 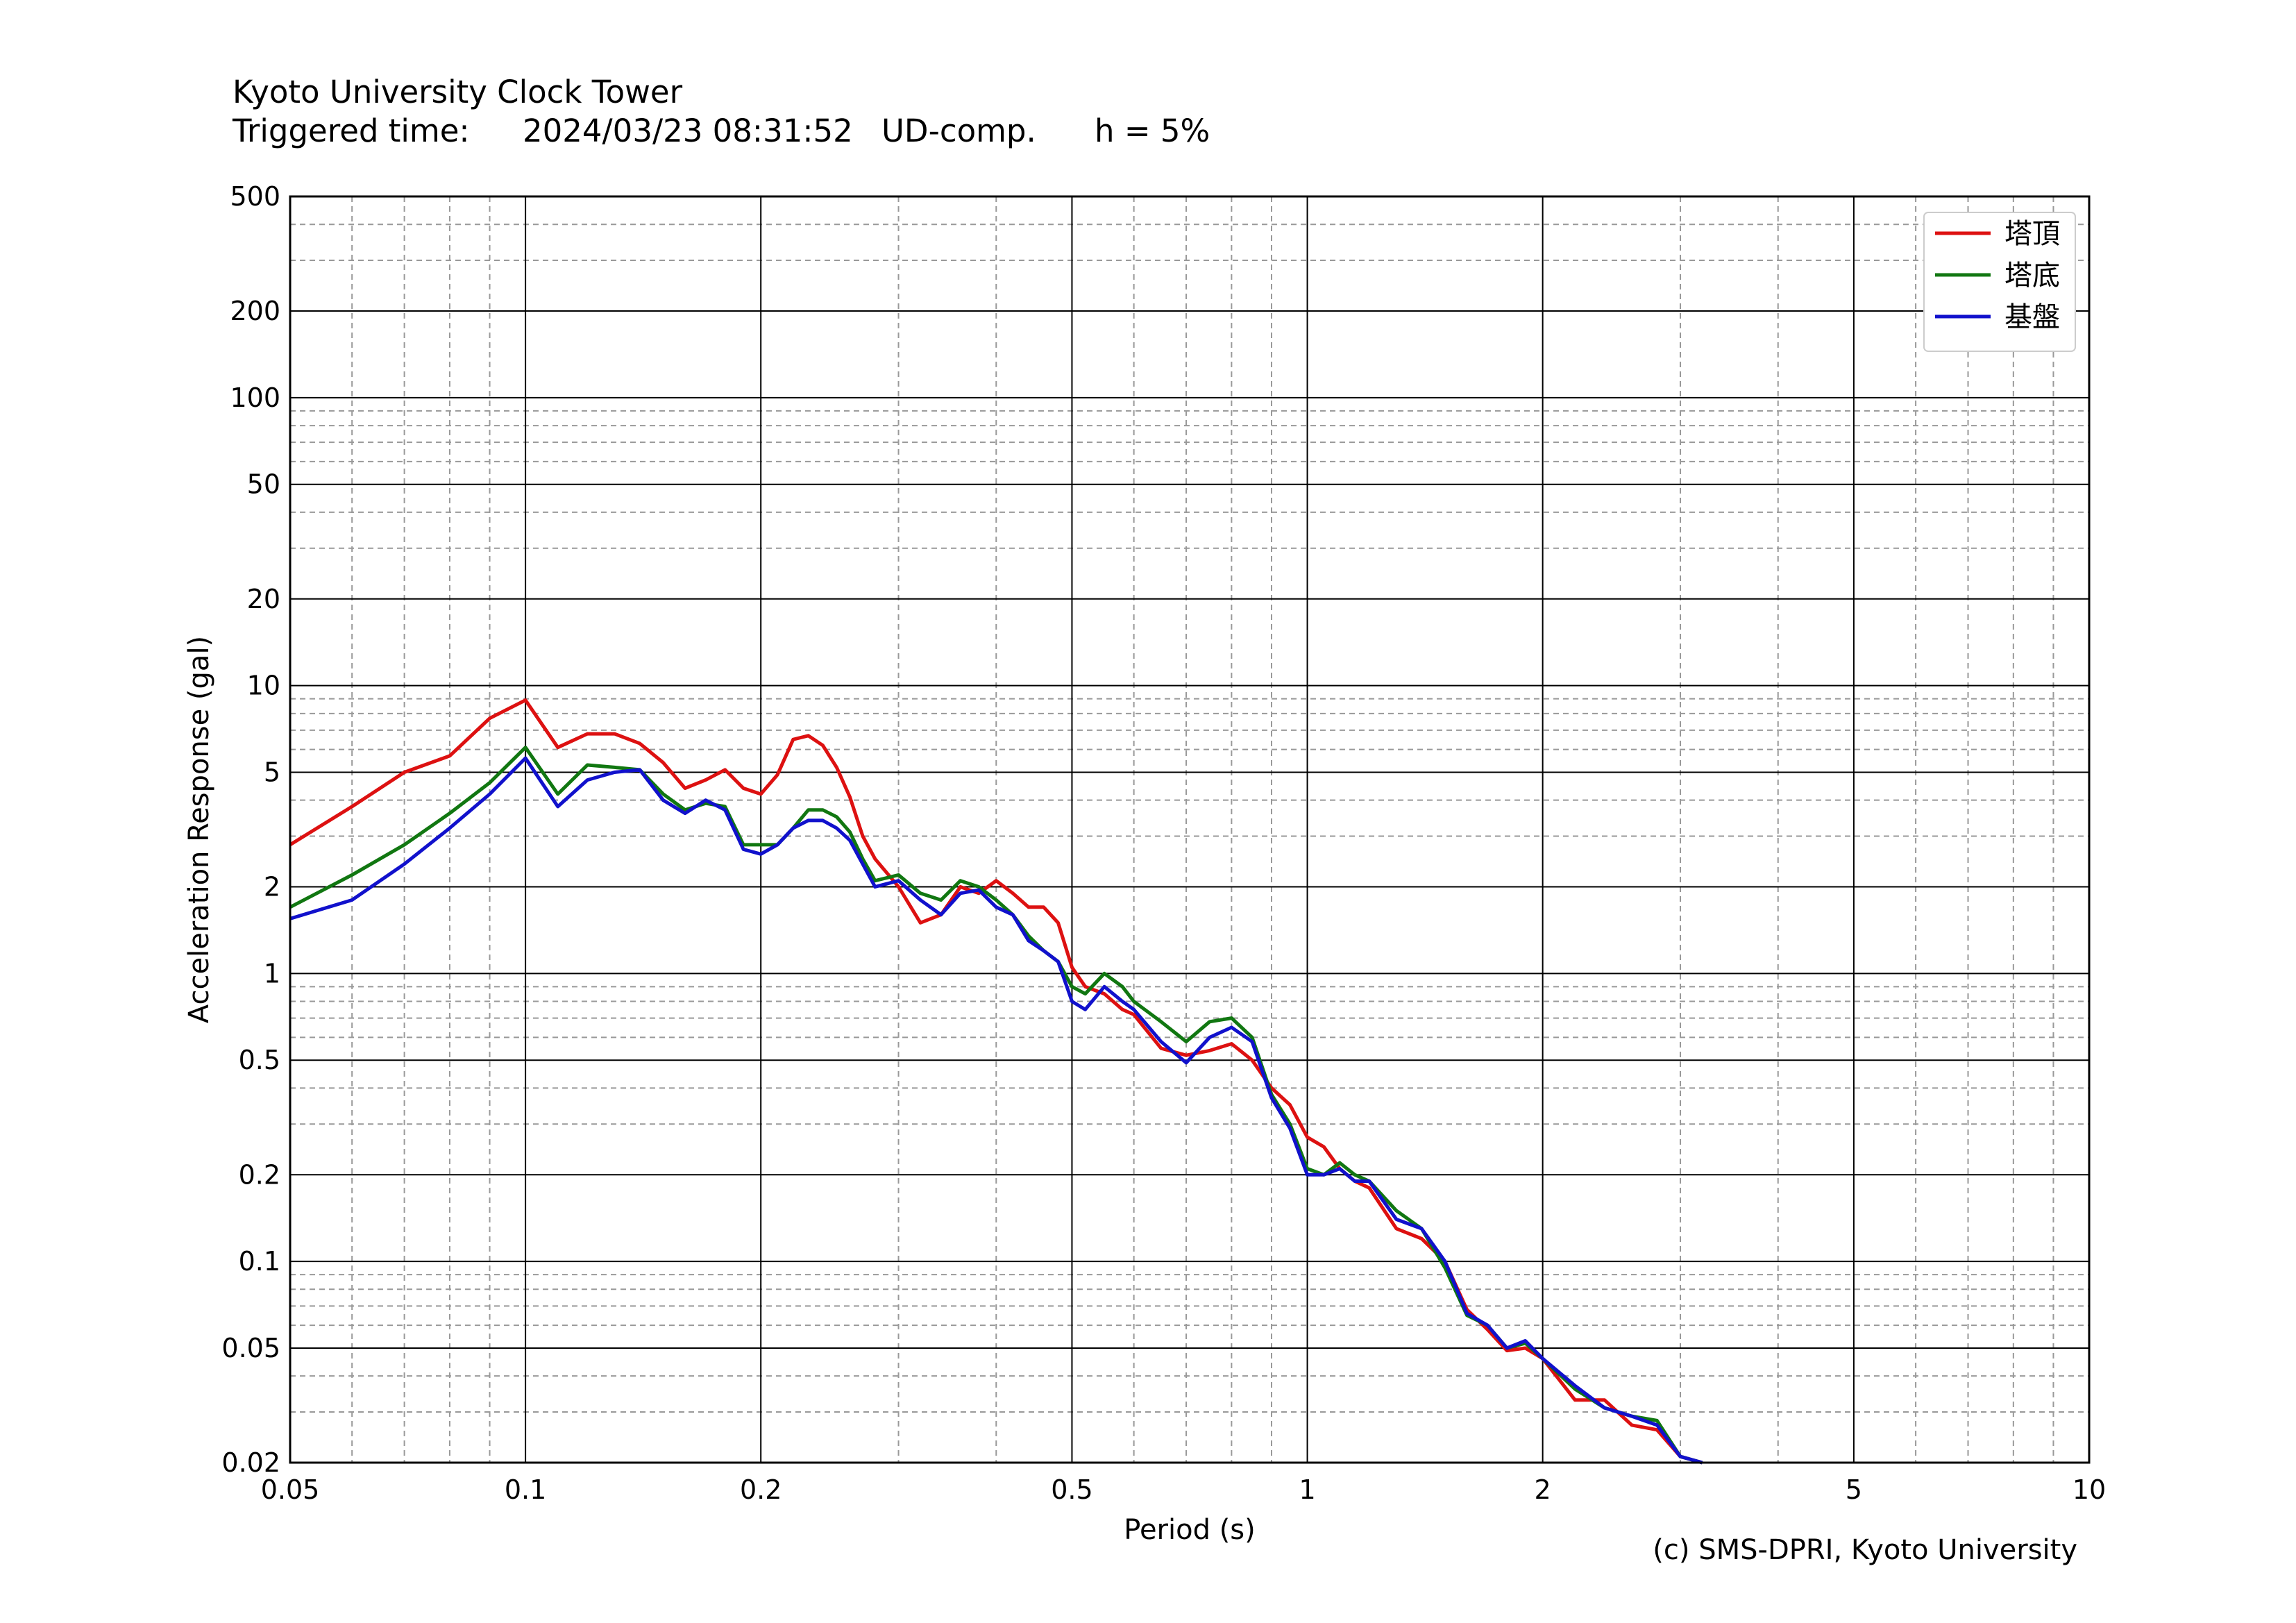 What do you see at coordinates (761, 1489) in the screenshot?
I see `x-tick-label: 0.2` at bounding box center [761, 1489].